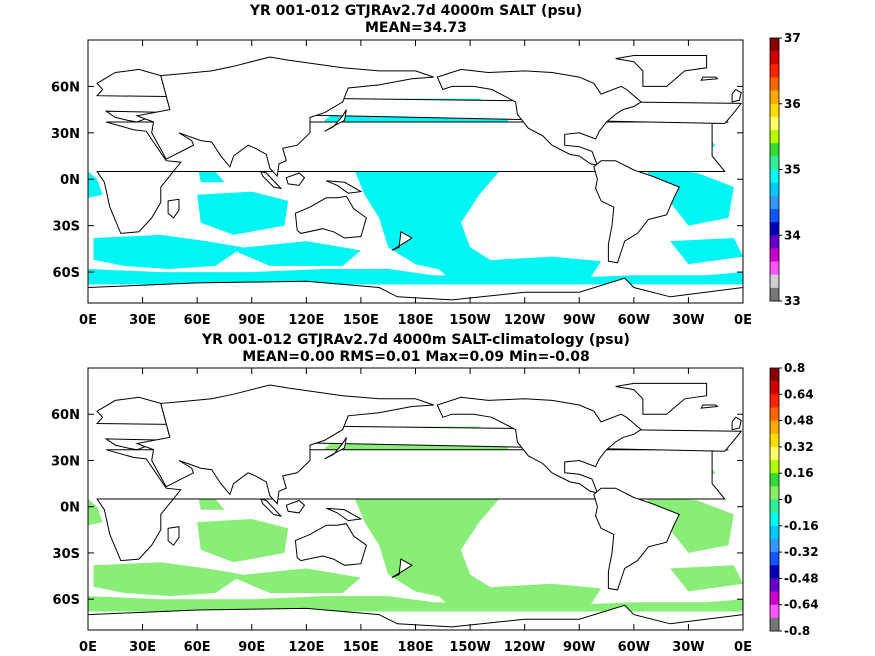  What do you see at coordinates (799, 473) in the screenshot?
I see `colorbar-label: 0.16` at bounding box center [799, 473].